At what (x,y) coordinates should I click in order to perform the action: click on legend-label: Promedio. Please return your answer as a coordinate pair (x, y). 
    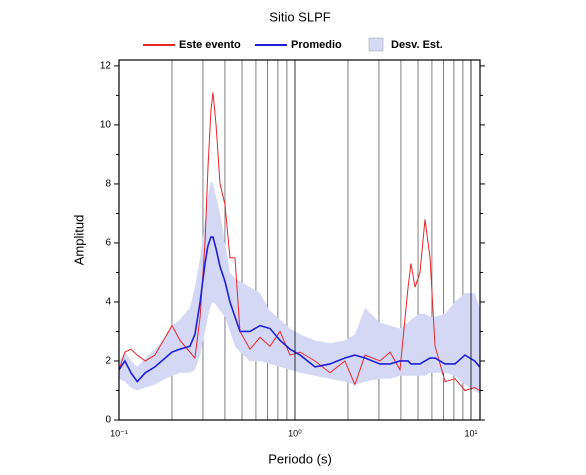
    Looking at the image, I should click on (316, 45).